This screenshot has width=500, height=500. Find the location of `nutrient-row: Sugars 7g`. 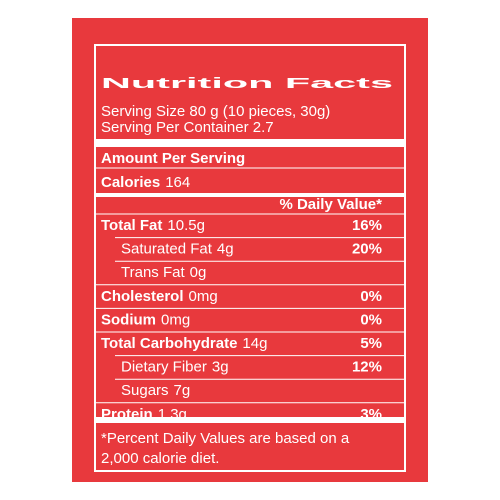

nutrient-row: Sugars 7g is located at coordinates (155, 390).